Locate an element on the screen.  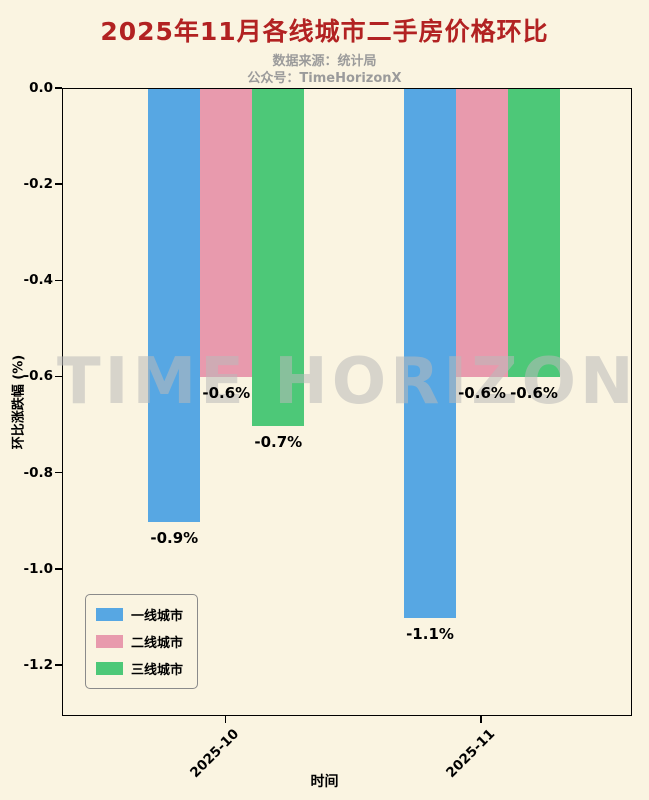
legend-item: 三线城市 is located at coordinates (139, 668).